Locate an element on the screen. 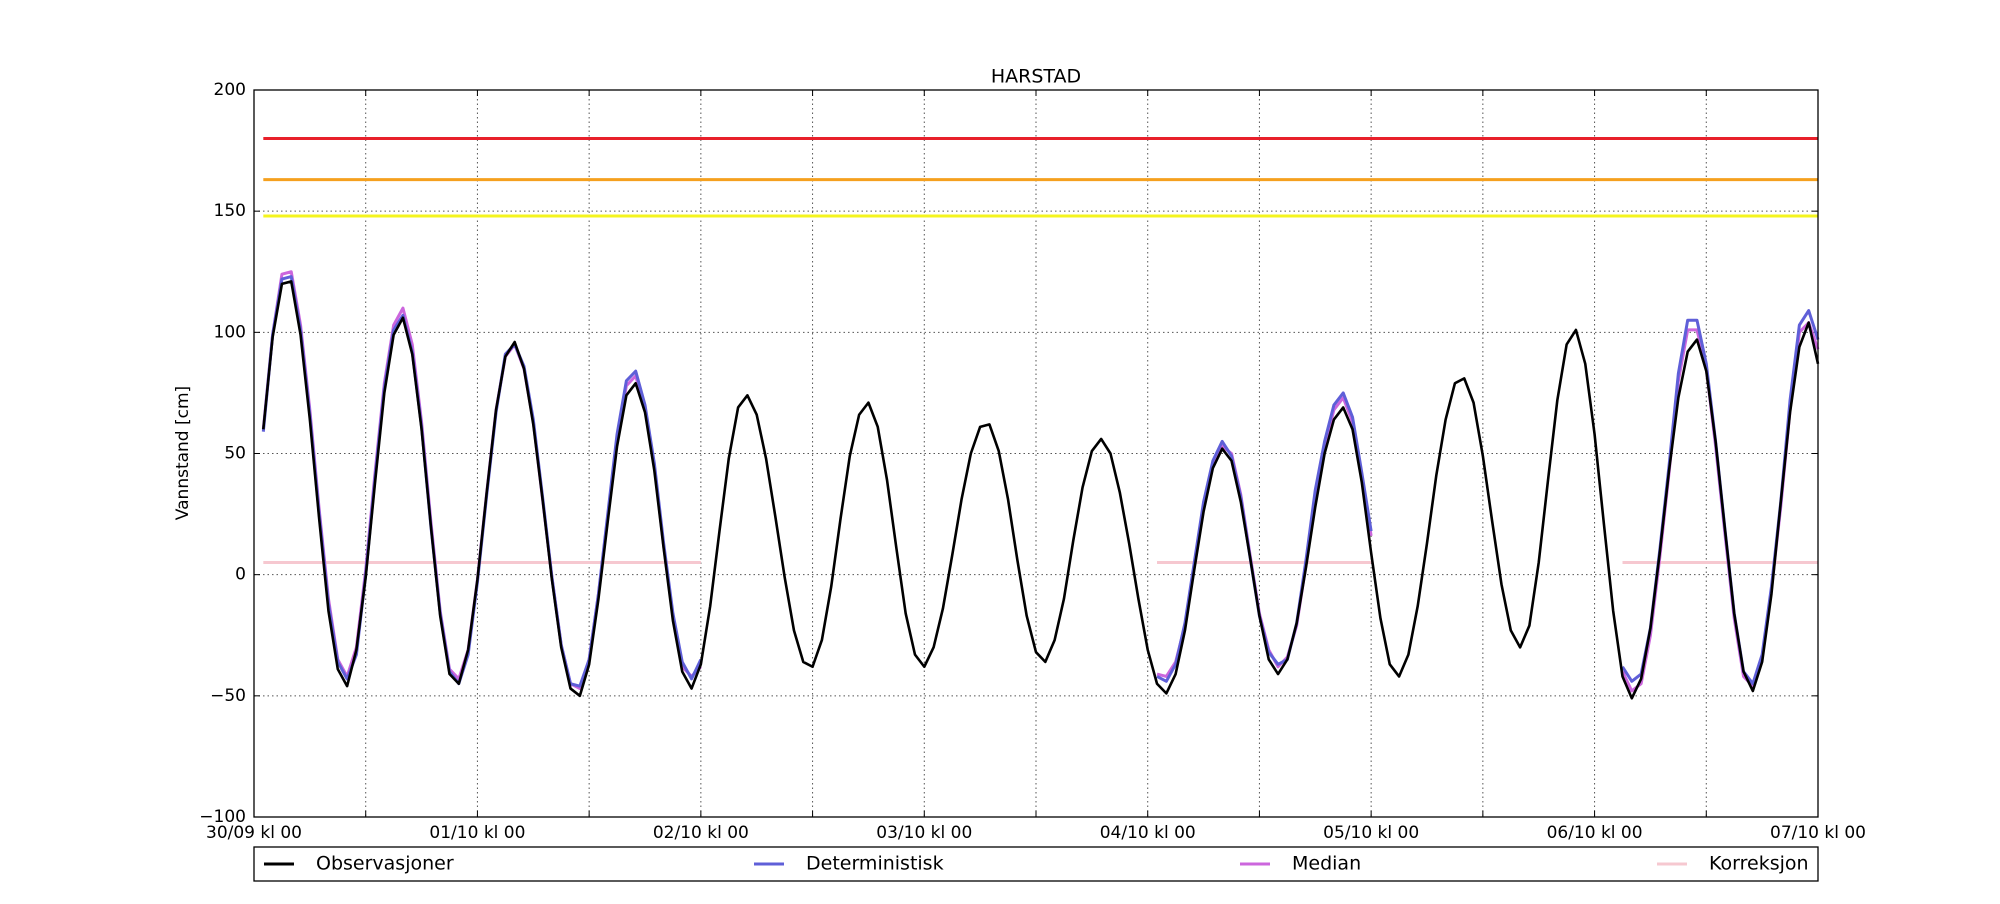 This screenshot has height=904, width=2000. legend-box is located at coordinates (1036, 864).